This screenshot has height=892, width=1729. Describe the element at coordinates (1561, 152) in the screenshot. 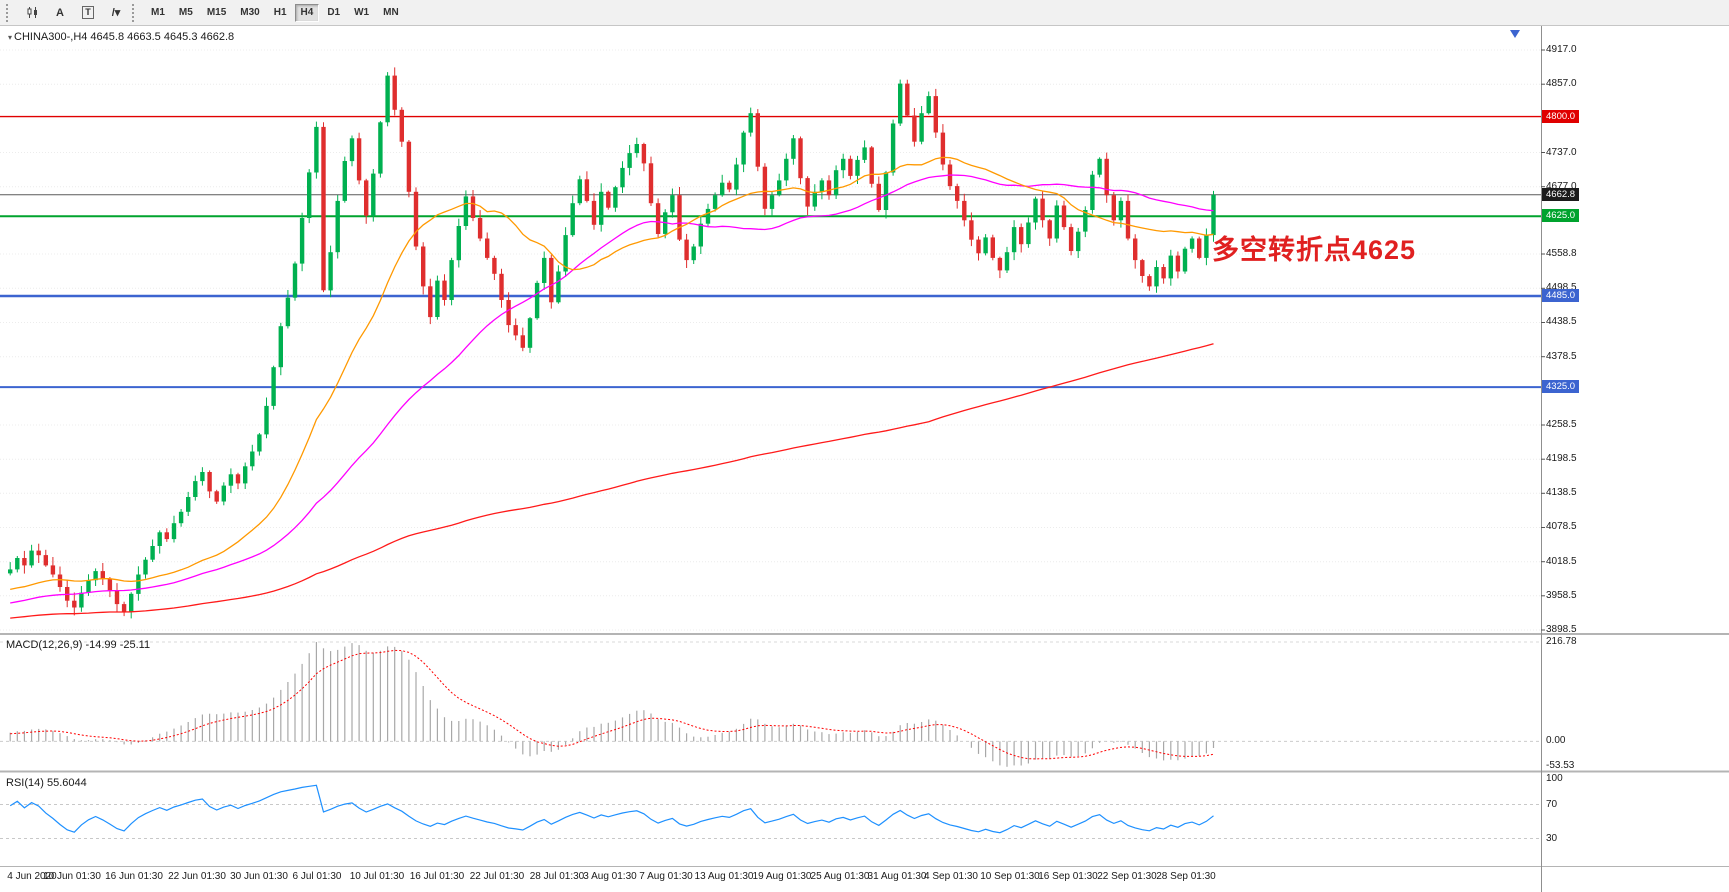

I see `price-axis-label: 4737.0` at that location.